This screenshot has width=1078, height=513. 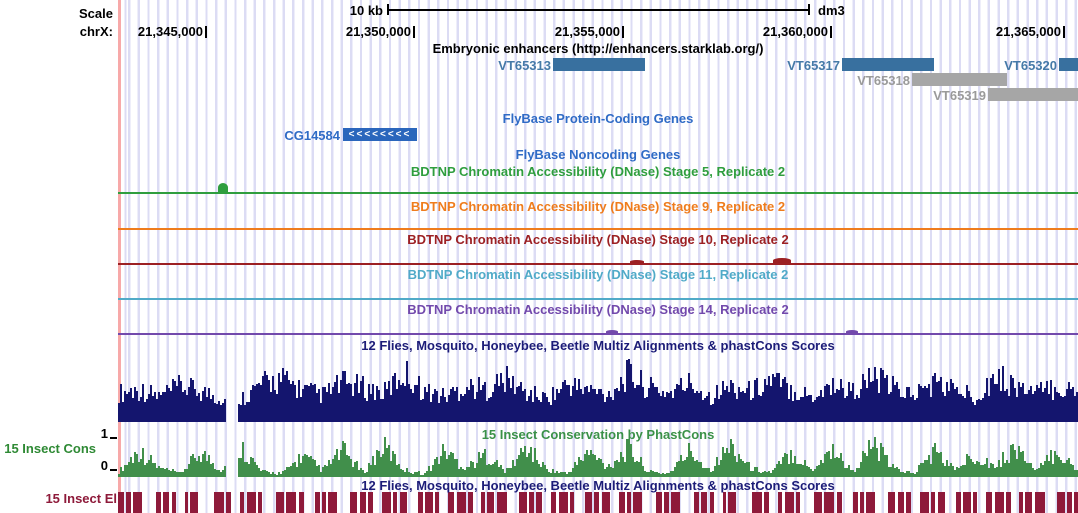 What do you see at coordinates (598, 434) in the screenshot?
I see `phastcons-track-title: 15 Insect Conservation by PhastCons` at bounding box center [598, 434].